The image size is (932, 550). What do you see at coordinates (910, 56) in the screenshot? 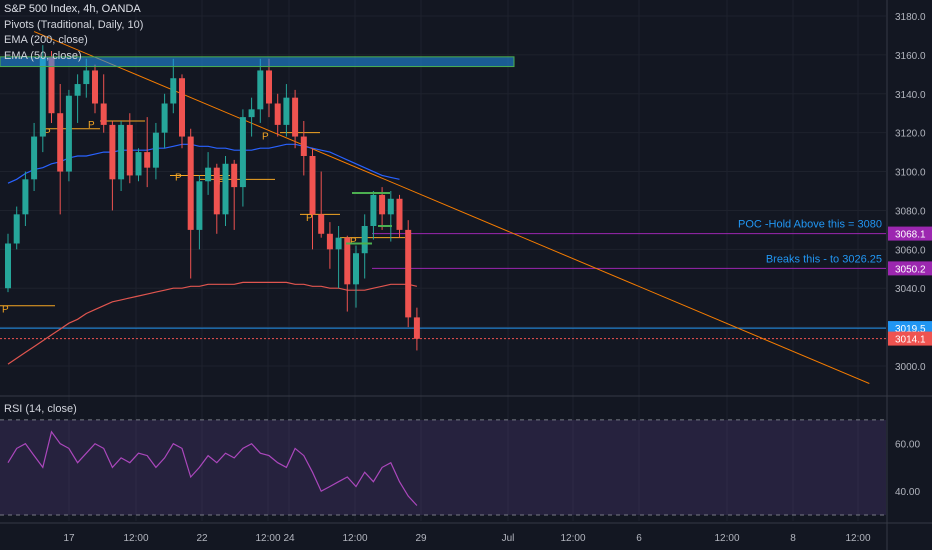
I see `y-tick-label: 3160.0` at bounding box center [910, 56].